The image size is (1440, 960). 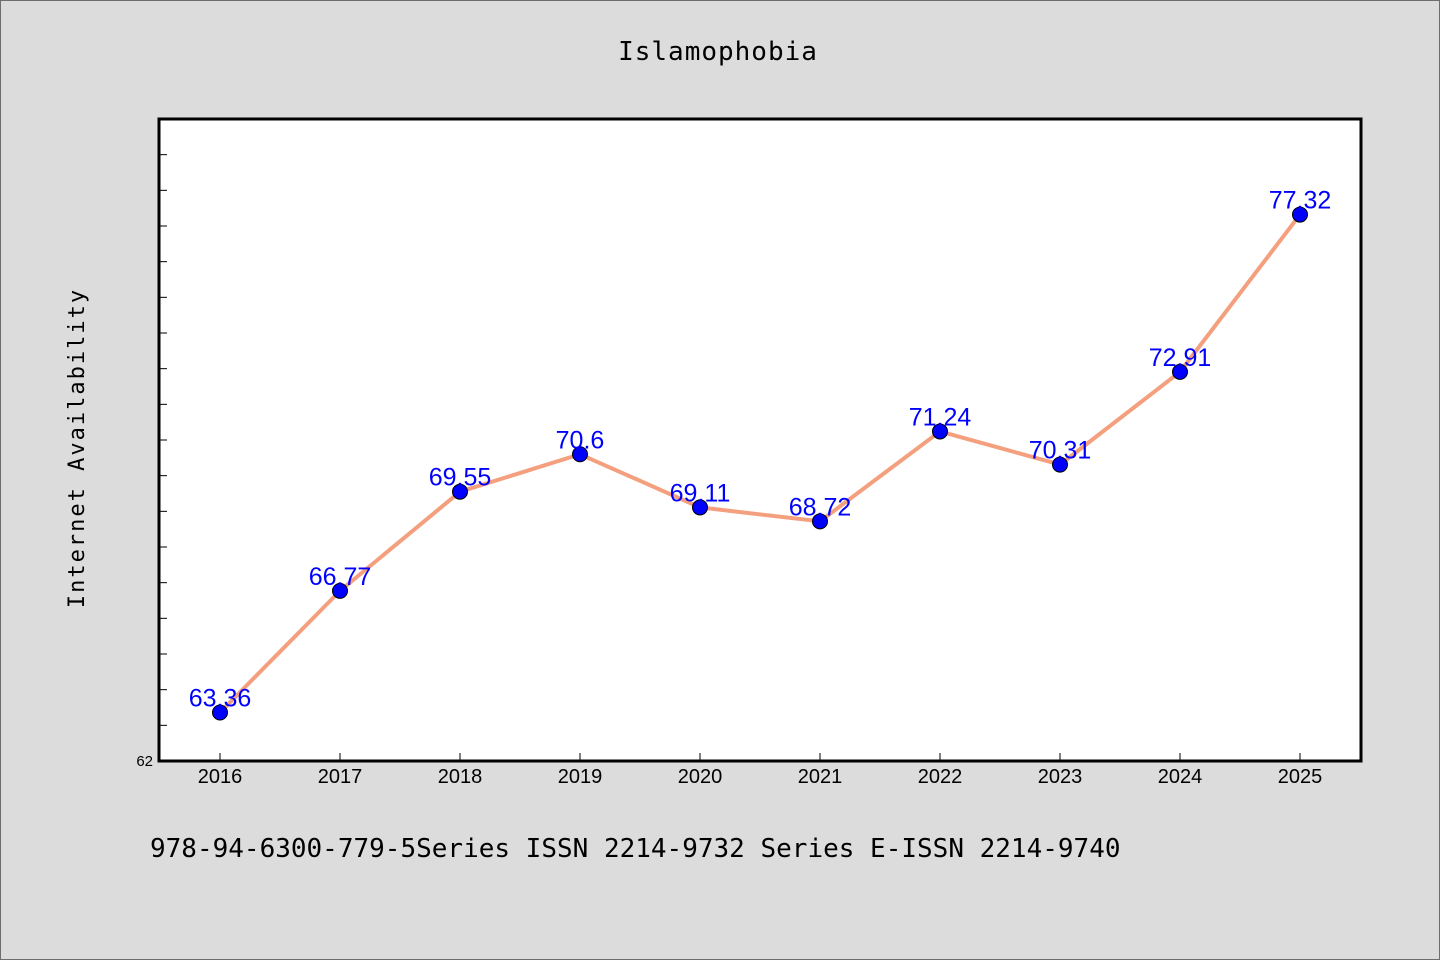 What do you see at coordinates (820, 507) in the screenshot?
I see `data-label: 68.72` at bounding box center [820, 507].